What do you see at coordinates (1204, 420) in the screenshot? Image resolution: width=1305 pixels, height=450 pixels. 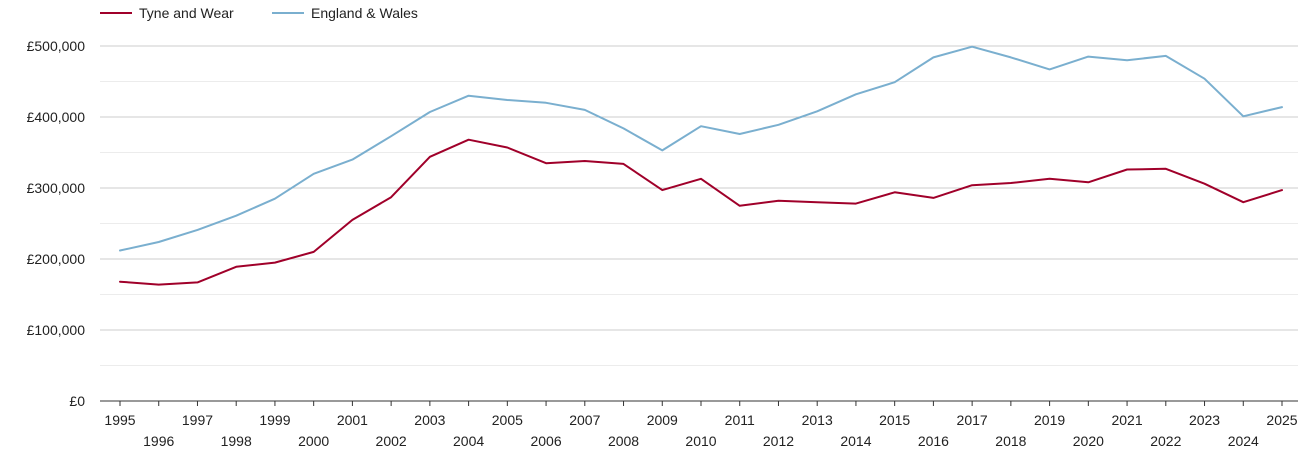 I see `x-tick-label: 2023` at bounding box center [1204, 420].